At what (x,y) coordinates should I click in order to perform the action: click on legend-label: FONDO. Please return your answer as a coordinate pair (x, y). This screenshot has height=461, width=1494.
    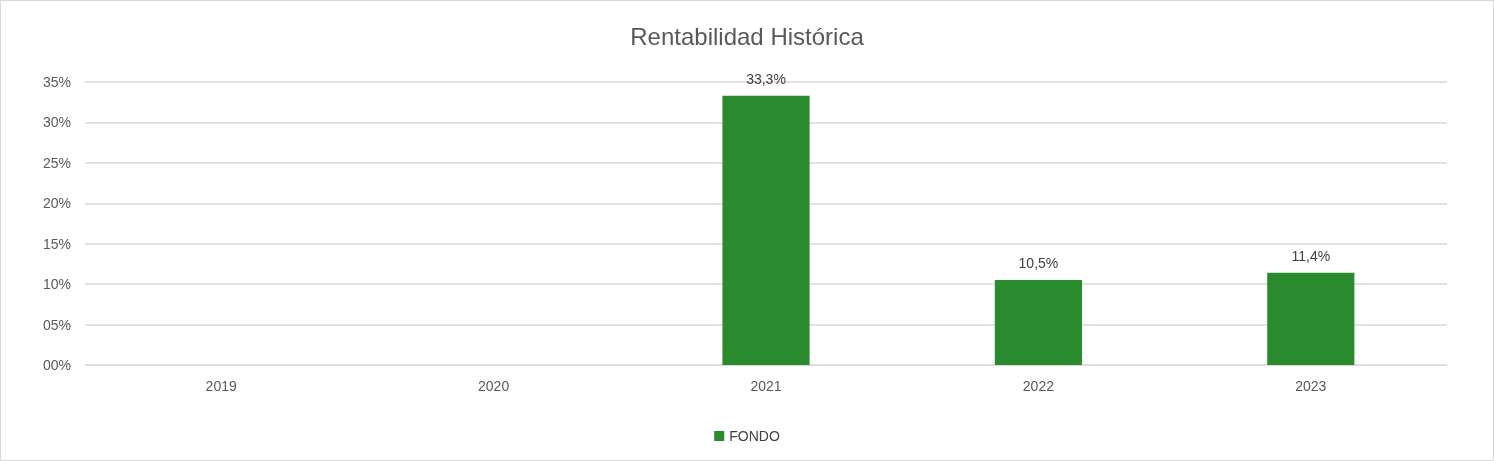
    Looking at the image, I should click on (754, 436).